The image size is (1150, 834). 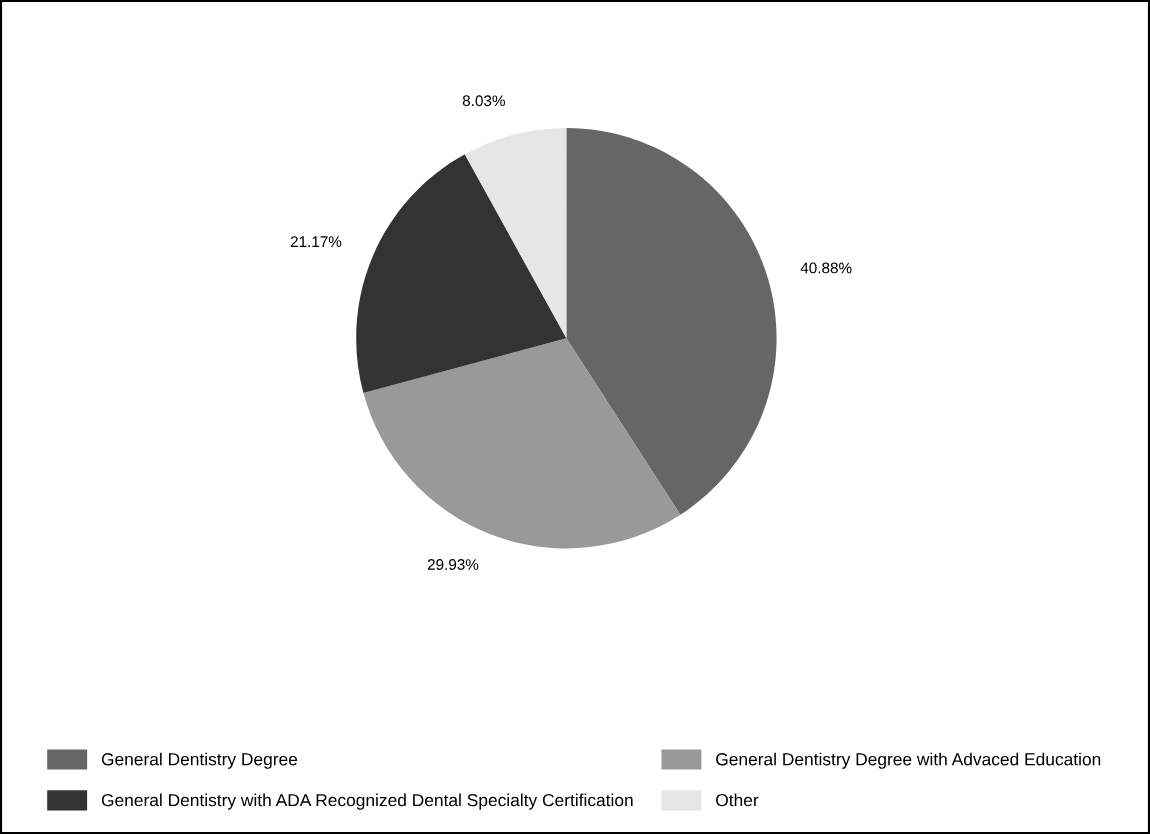 What do you see at coordinates (316, 241) in the screenshot?
I see `data-label: 21.17%` at bounding box center [316, 241].